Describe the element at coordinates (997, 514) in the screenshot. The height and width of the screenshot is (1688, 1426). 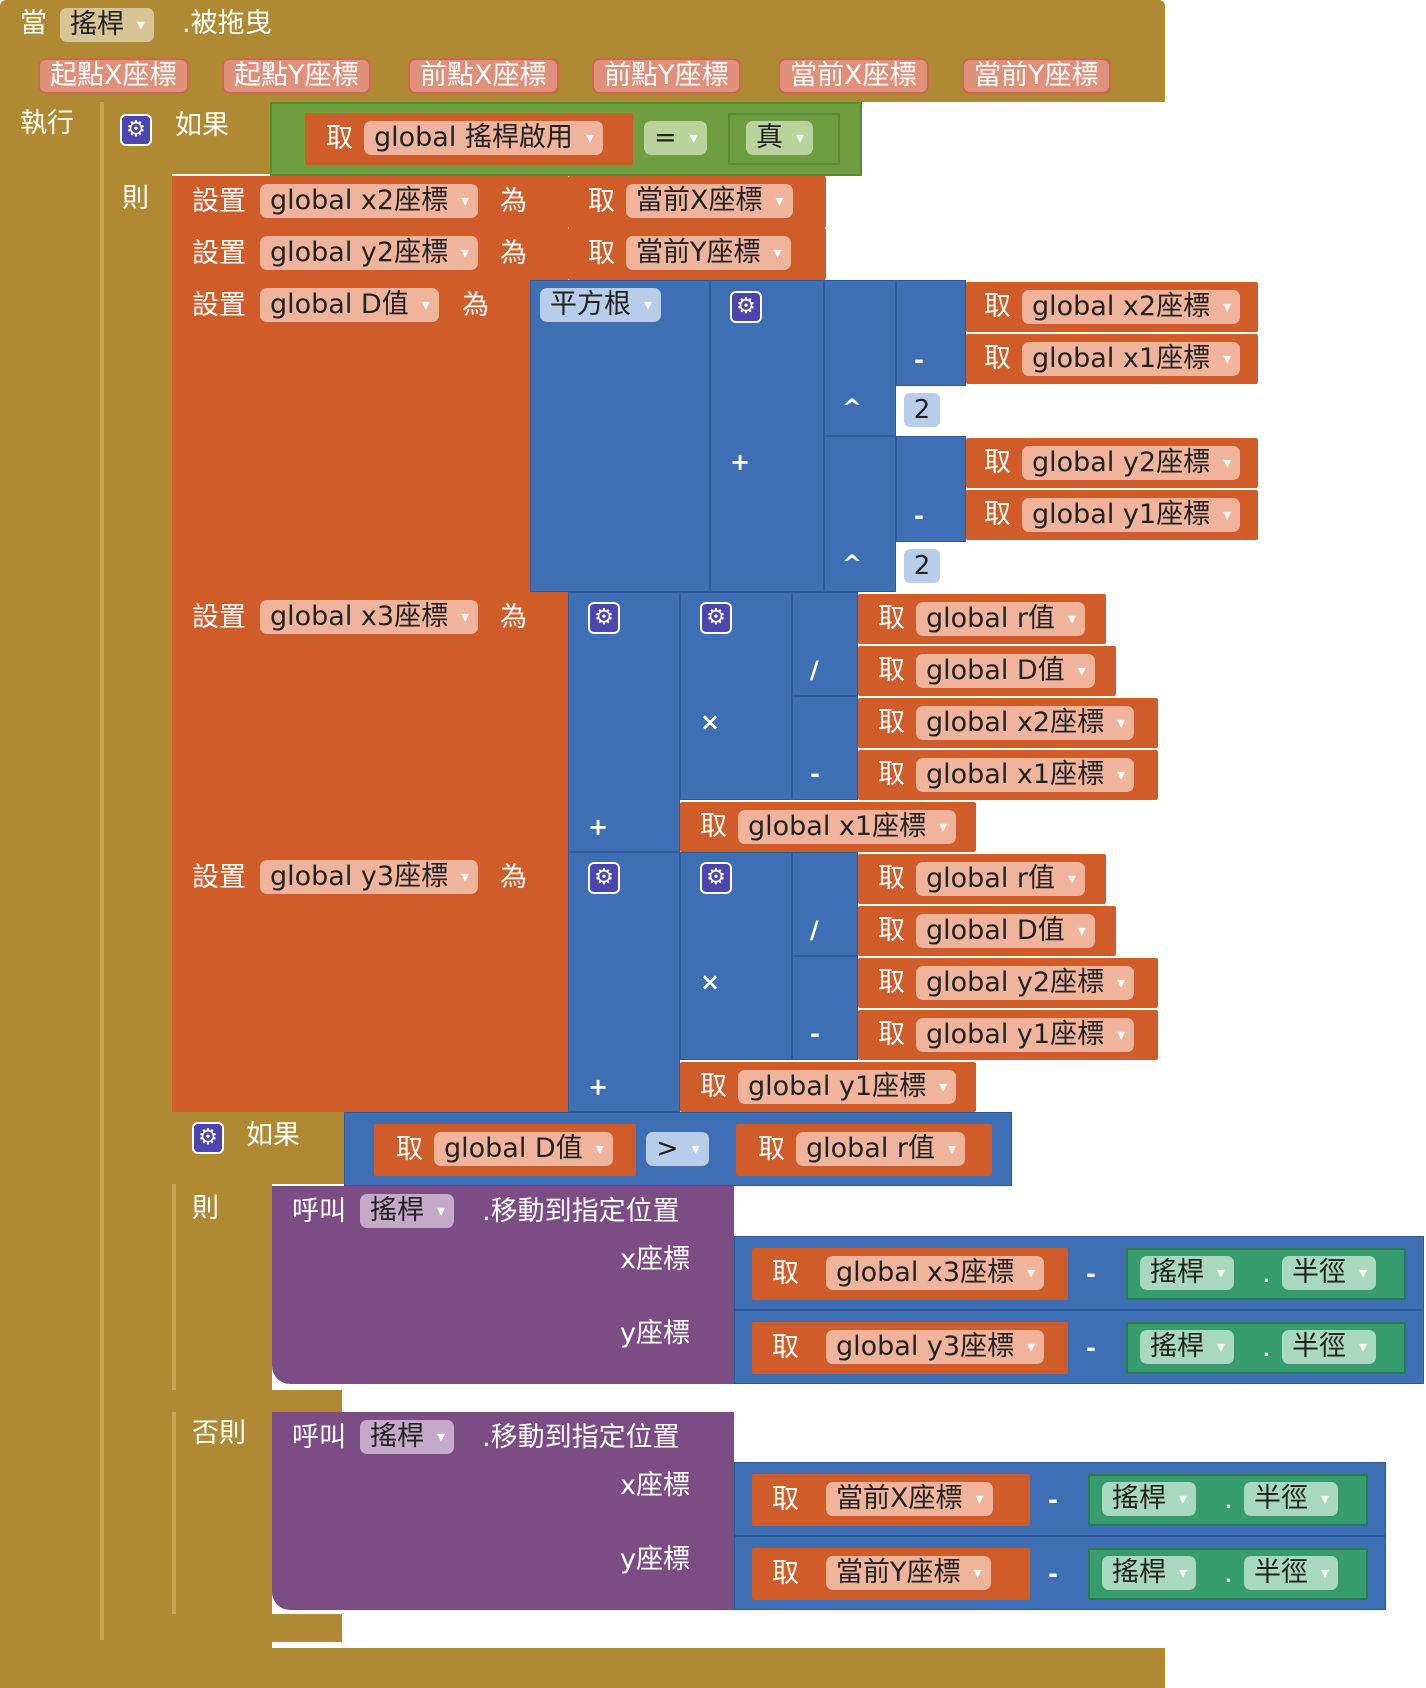
I see `get-y1-a-label: 取` at that location.